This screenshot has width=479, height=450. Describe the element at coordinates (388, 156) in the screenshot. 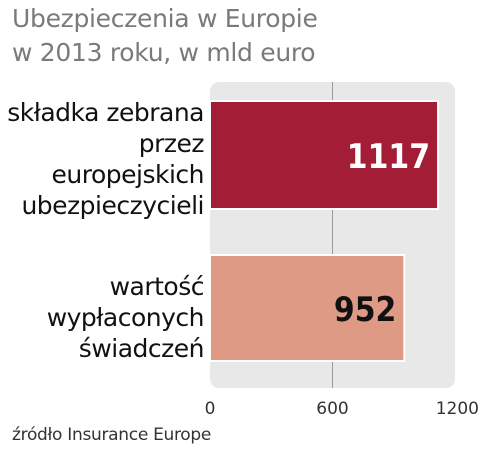

I see `bar-value-label: 1117` at that location.